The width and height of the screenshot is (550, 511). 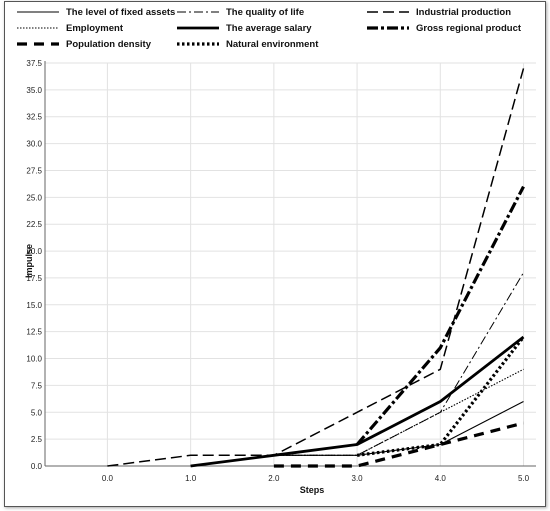 What do you see at coordinates (34, 224) in the screenshot?
I see `y-tick-label: 22.5` at bounding box center [34, 224].